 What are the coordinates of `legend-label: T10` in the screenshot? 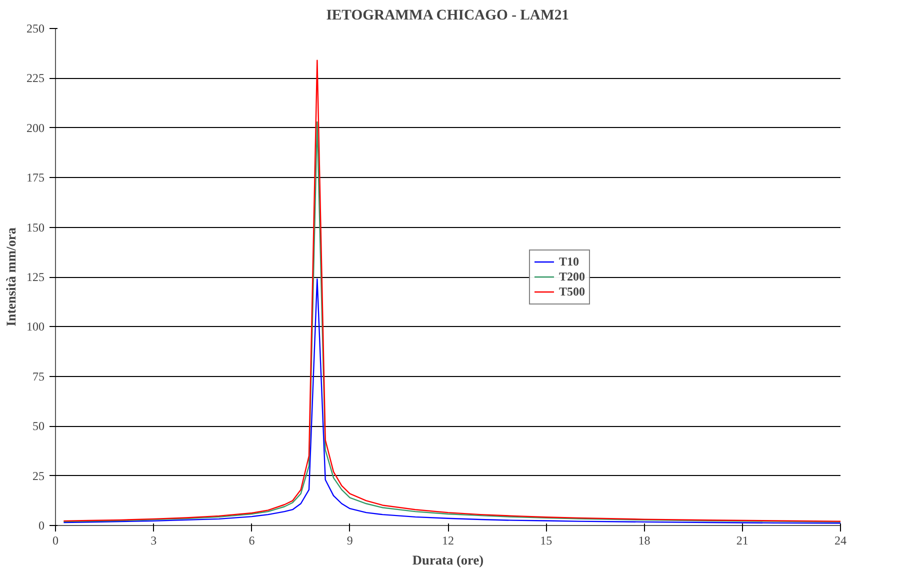 It's located at (568, 261).